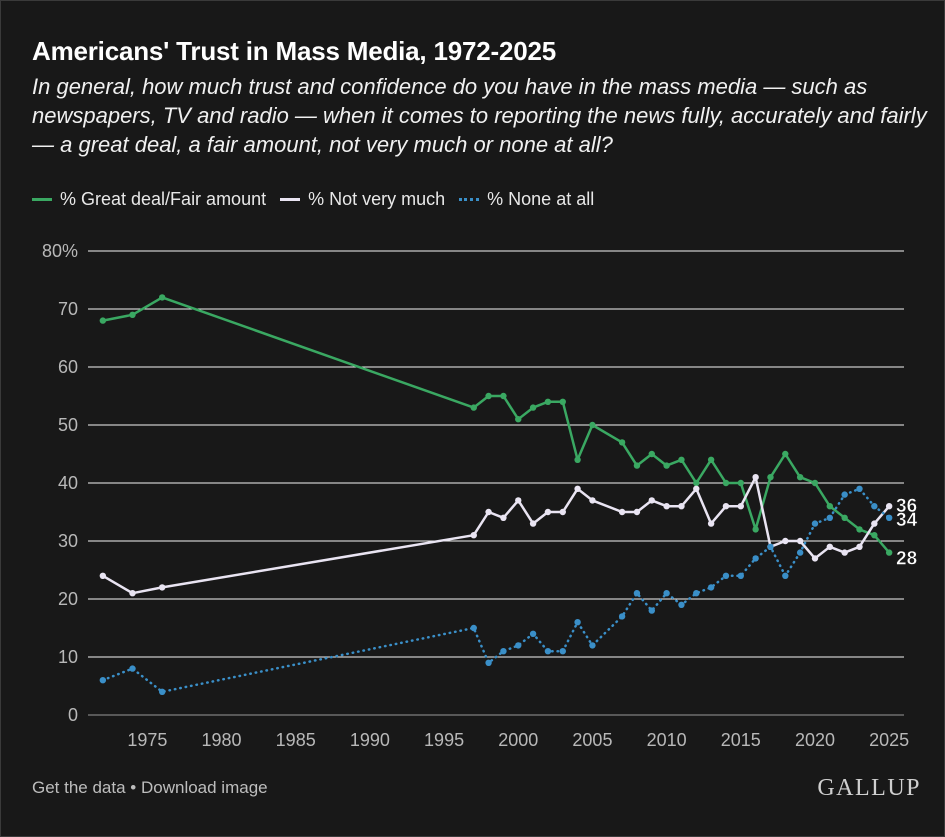 The width and height of the screenshot is (945, 837). I want to click on footer-links: Get the data • Download image, so click(150, 788).